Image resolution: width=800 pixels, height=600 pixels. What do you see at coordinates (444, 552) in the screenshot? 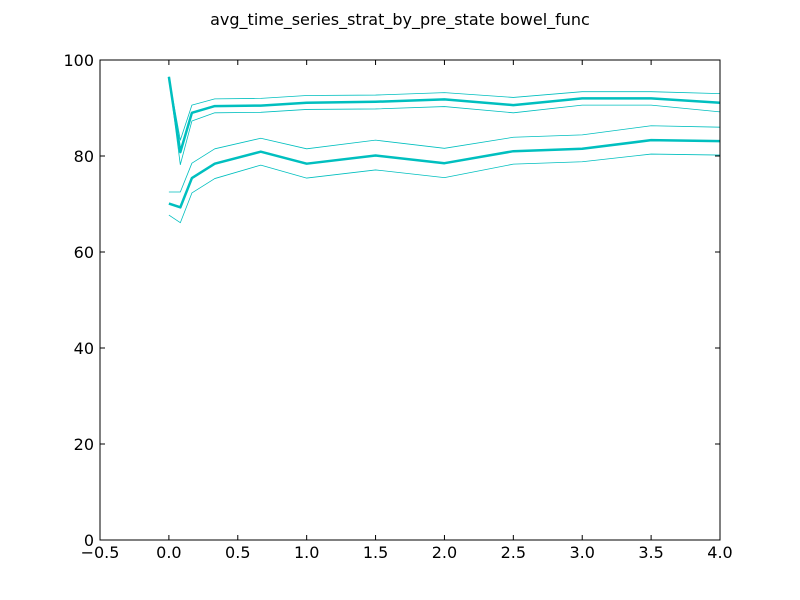
I see `x-tick-label: 2.0` at bounding box center [444, 552].